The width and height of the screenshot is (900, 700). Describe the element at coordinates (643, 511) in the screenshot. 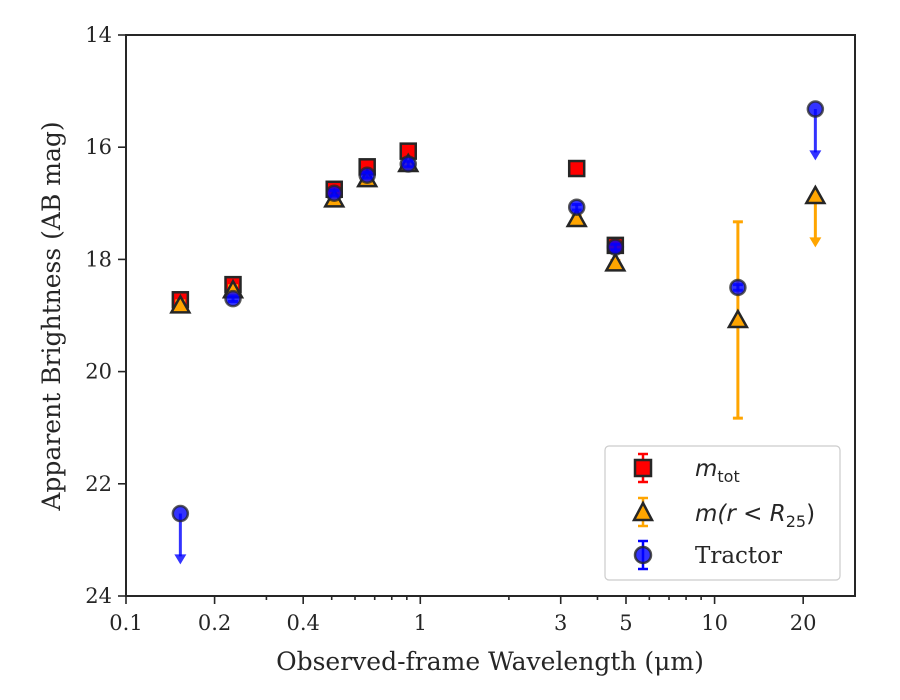

I see `legend-marker-triangle` at that location.